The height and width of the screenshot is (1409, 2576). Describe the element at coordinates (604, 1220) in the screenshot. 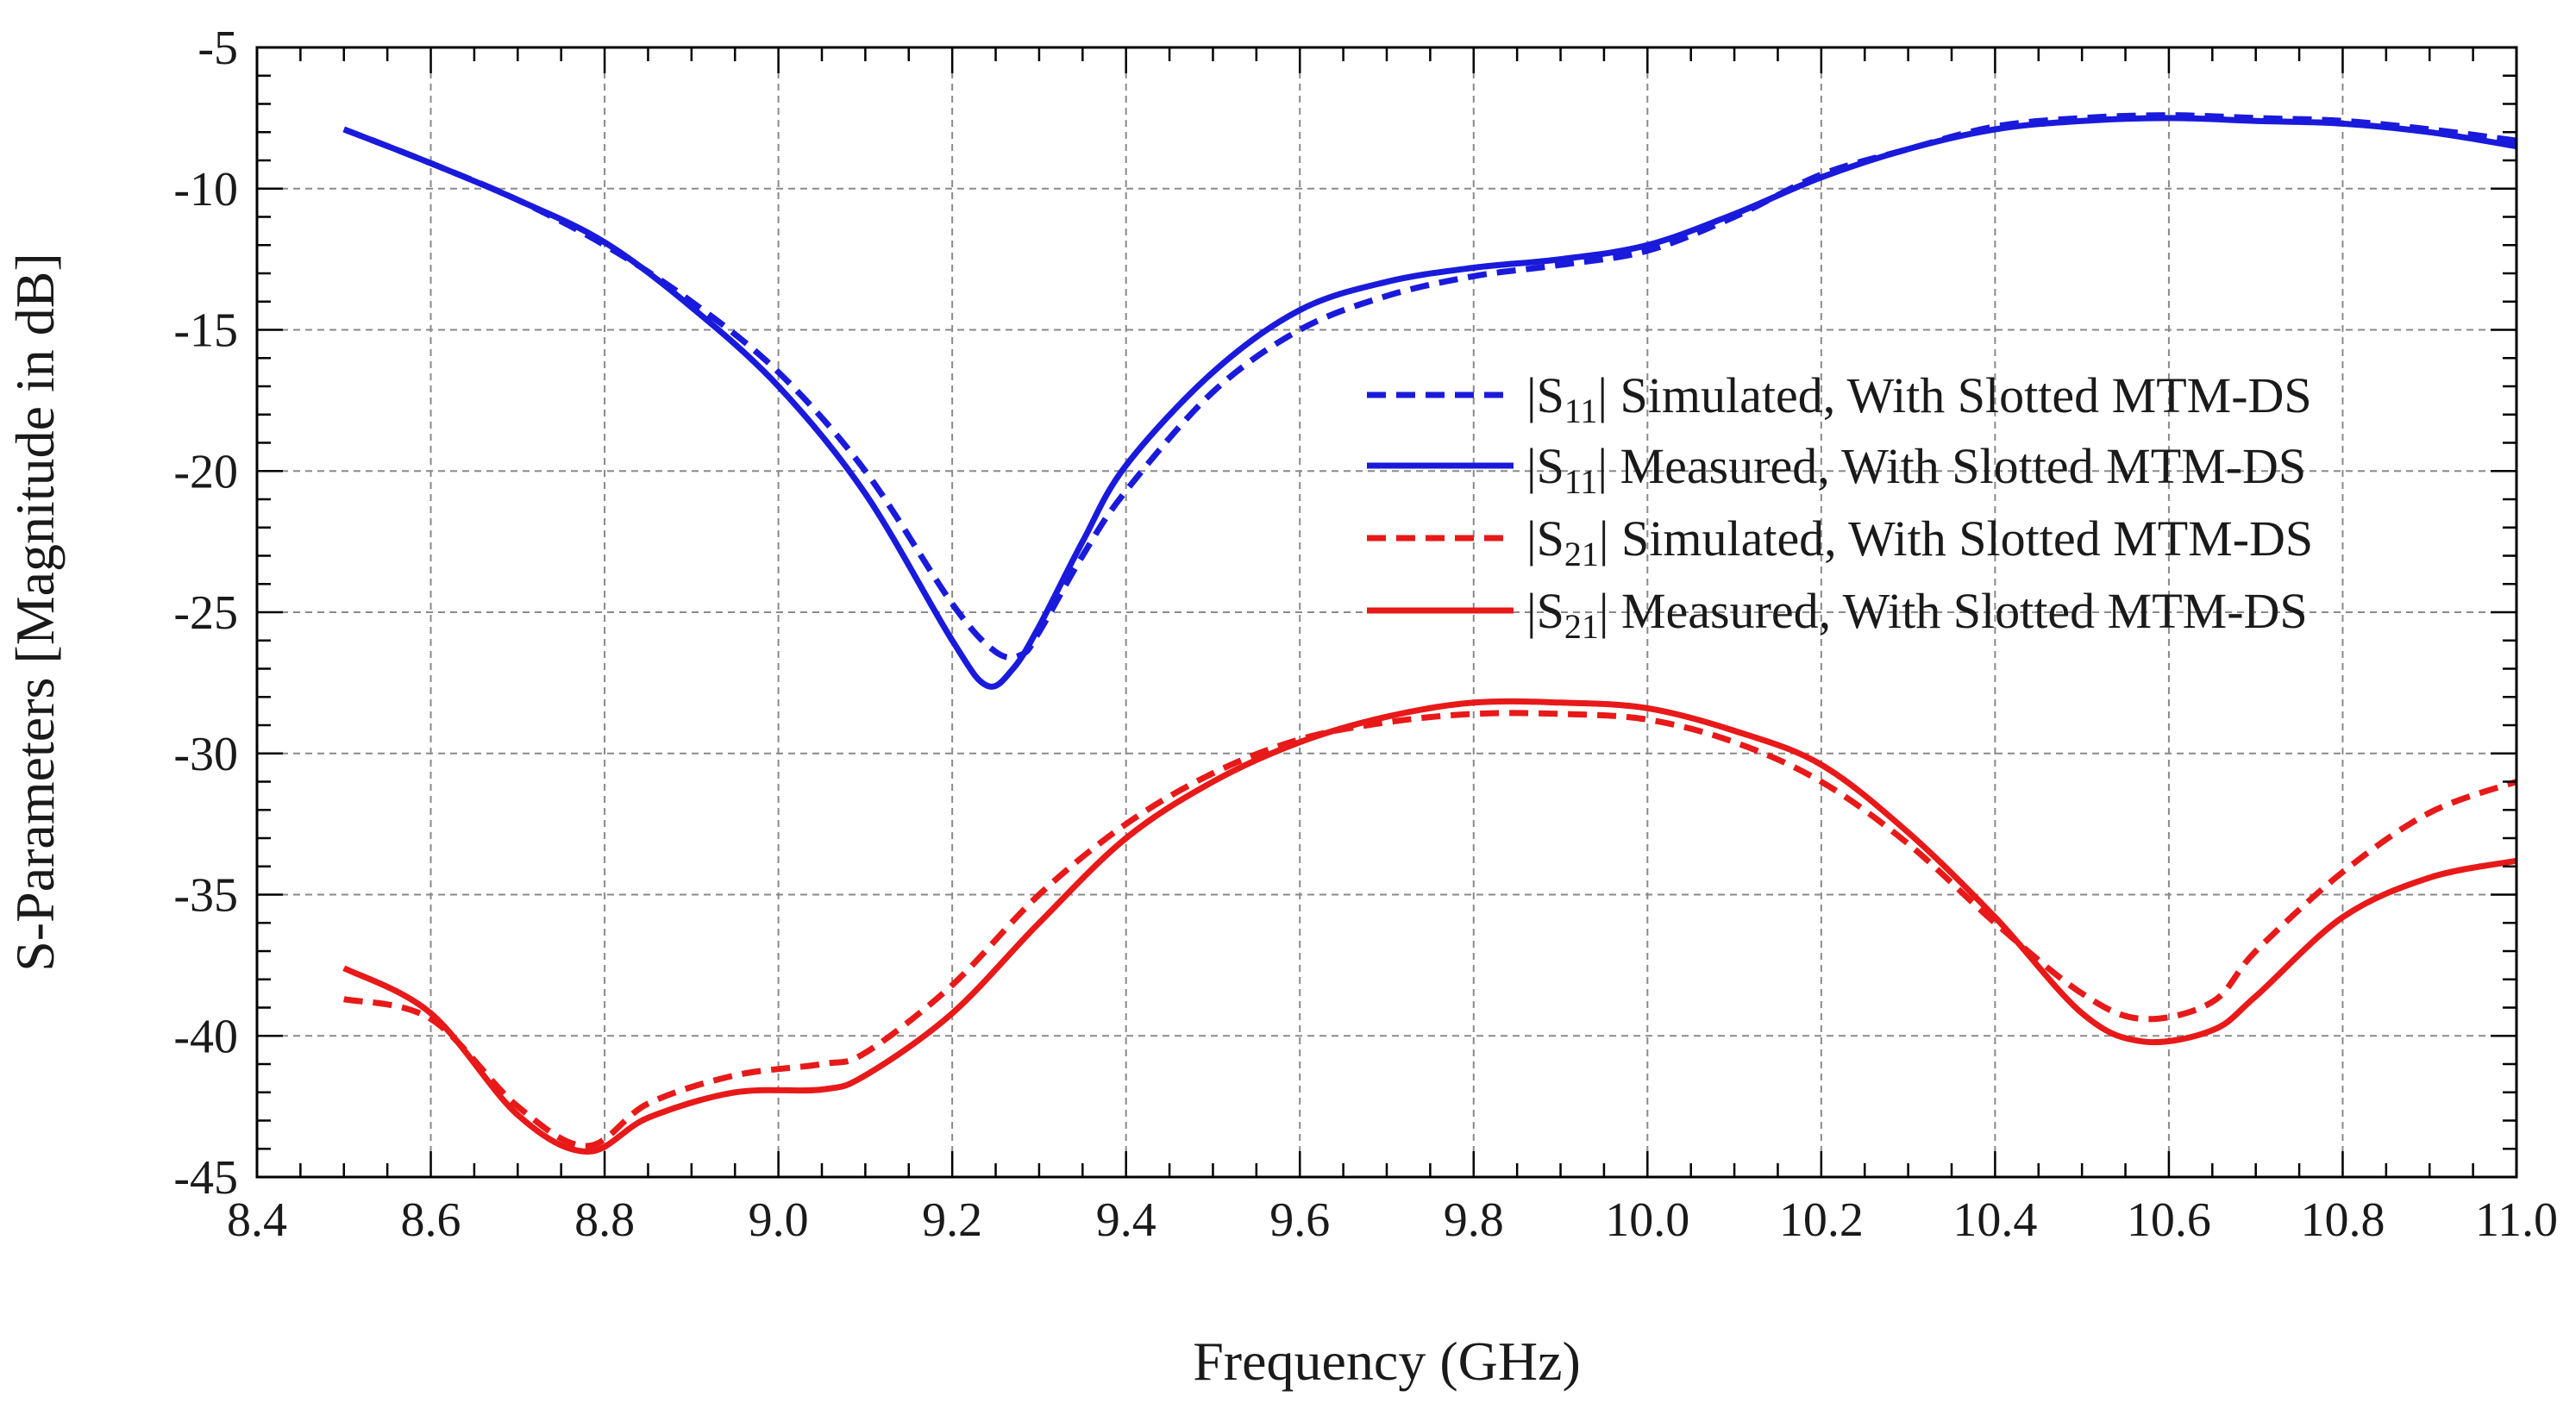

I see `x-tick-label: 8.8` at that location.